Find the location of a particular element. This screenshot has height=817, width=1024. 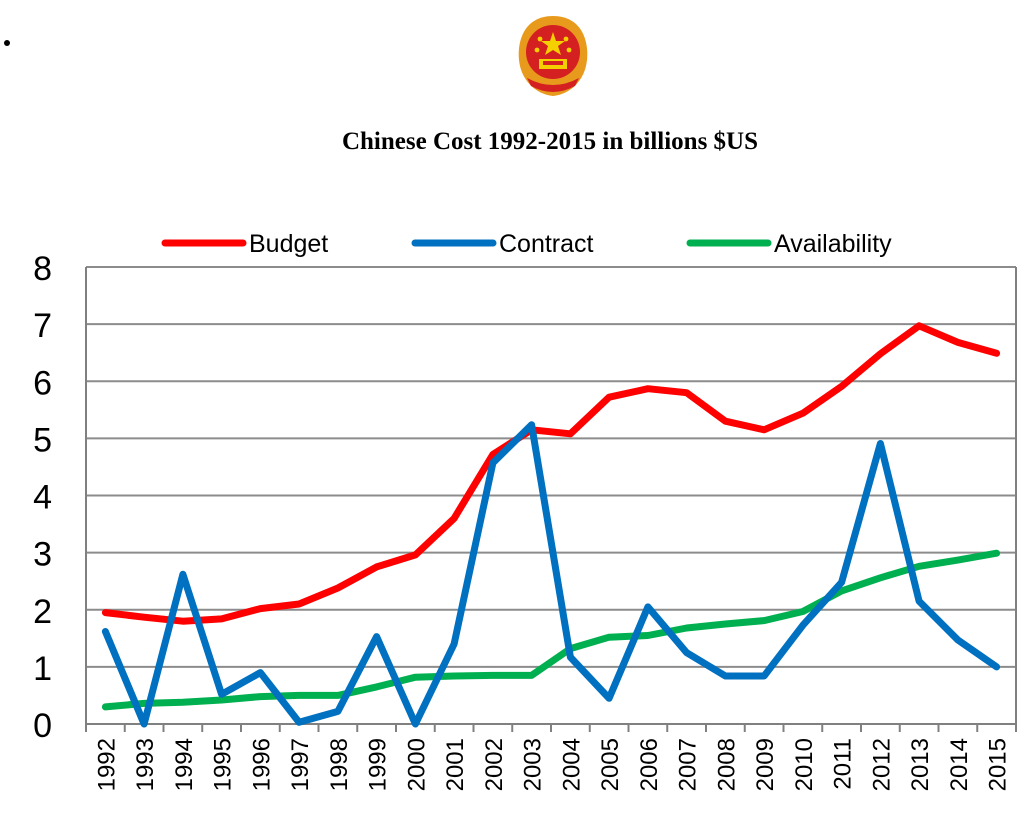

y-tick-label: 3 is located at coordinates (42, 555).